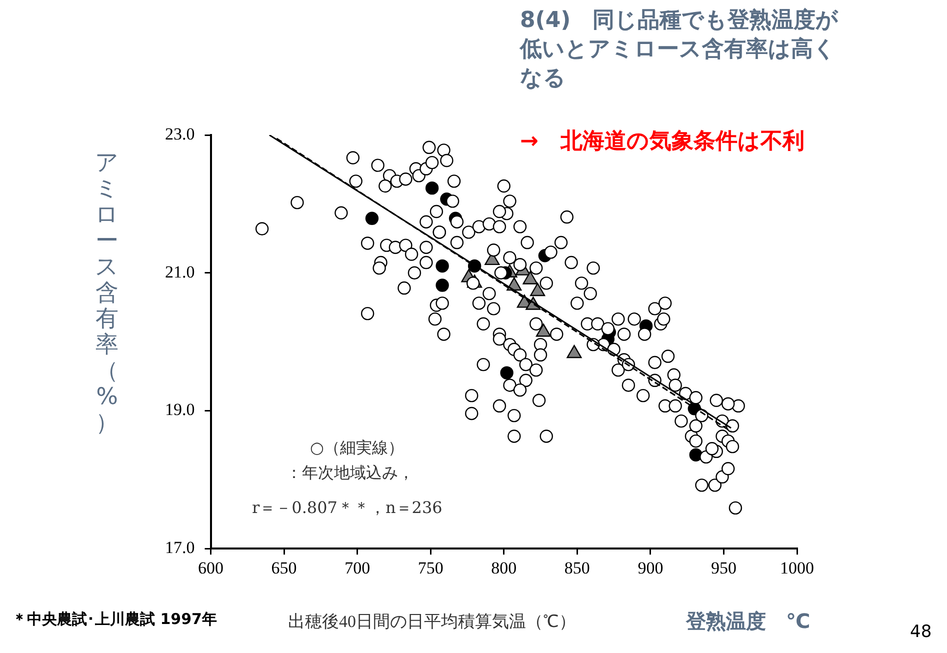  What do you see at coordinates (180, 134) in the screenshot?
I see `y-tick-label: 23.0` at bounding box center [180, 134].